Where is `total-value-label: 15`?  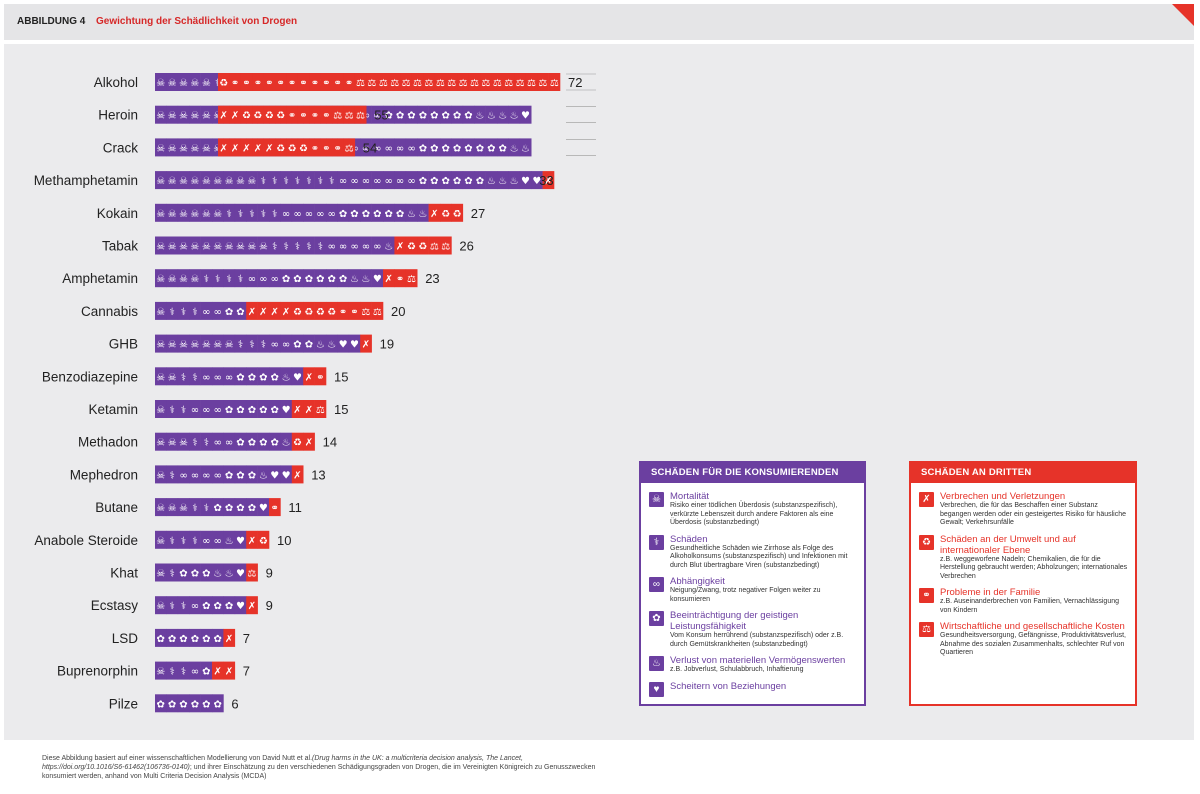
total-value-label: 15 is located at coordinates (341, 376).